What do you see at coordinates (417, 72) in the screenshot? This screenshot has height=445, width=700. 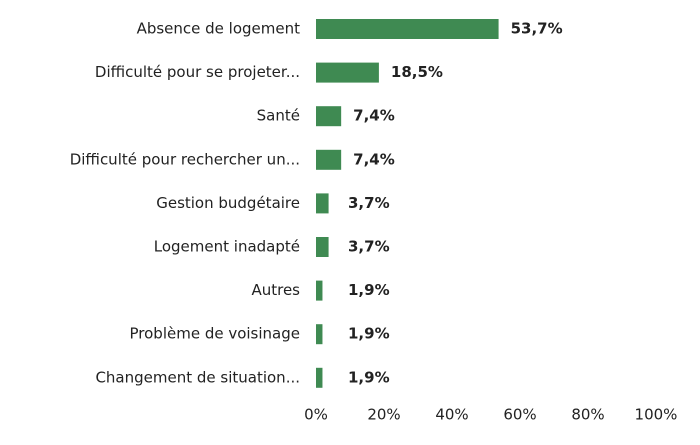 I see `value-label: 18,5%` at bounding box center [417, 72].